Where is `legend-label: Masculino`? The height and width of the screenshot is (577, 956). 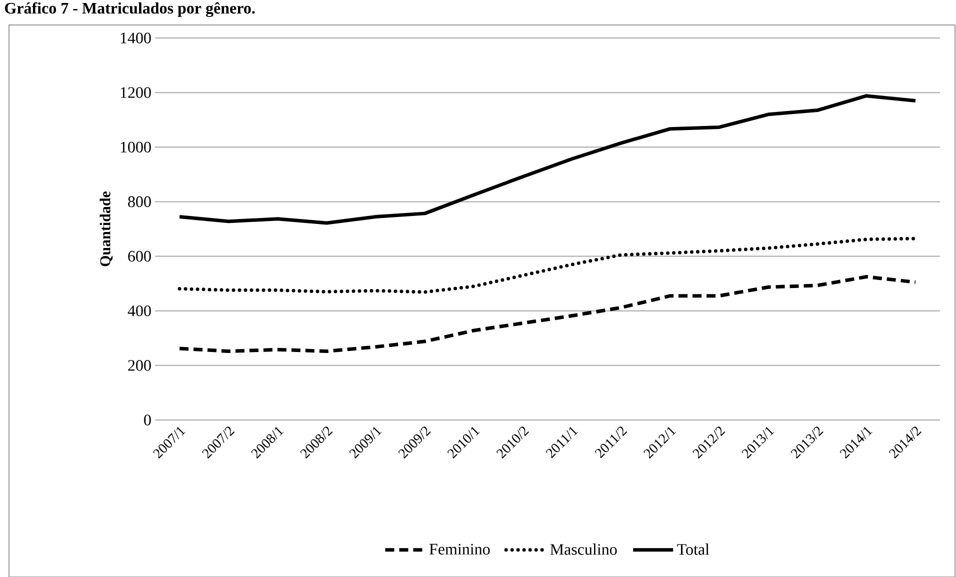 legend-label: Masculino is located at coordinates (583, 549).